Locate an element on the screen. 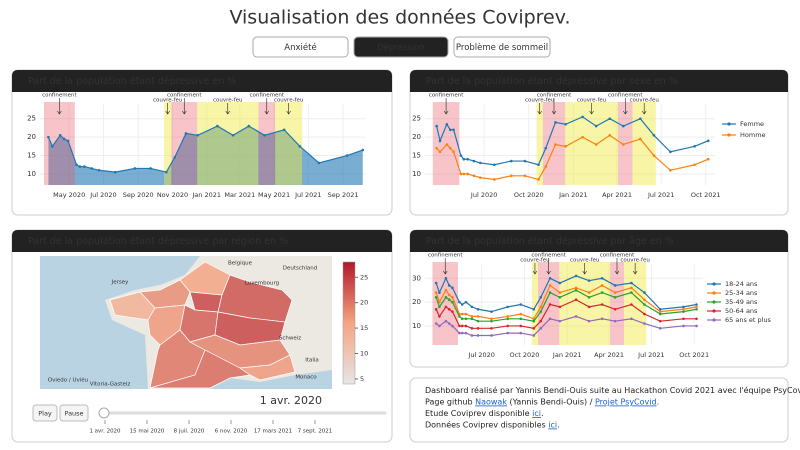  tab-label: Problème de sommeil is located at coordinates (502, 47).